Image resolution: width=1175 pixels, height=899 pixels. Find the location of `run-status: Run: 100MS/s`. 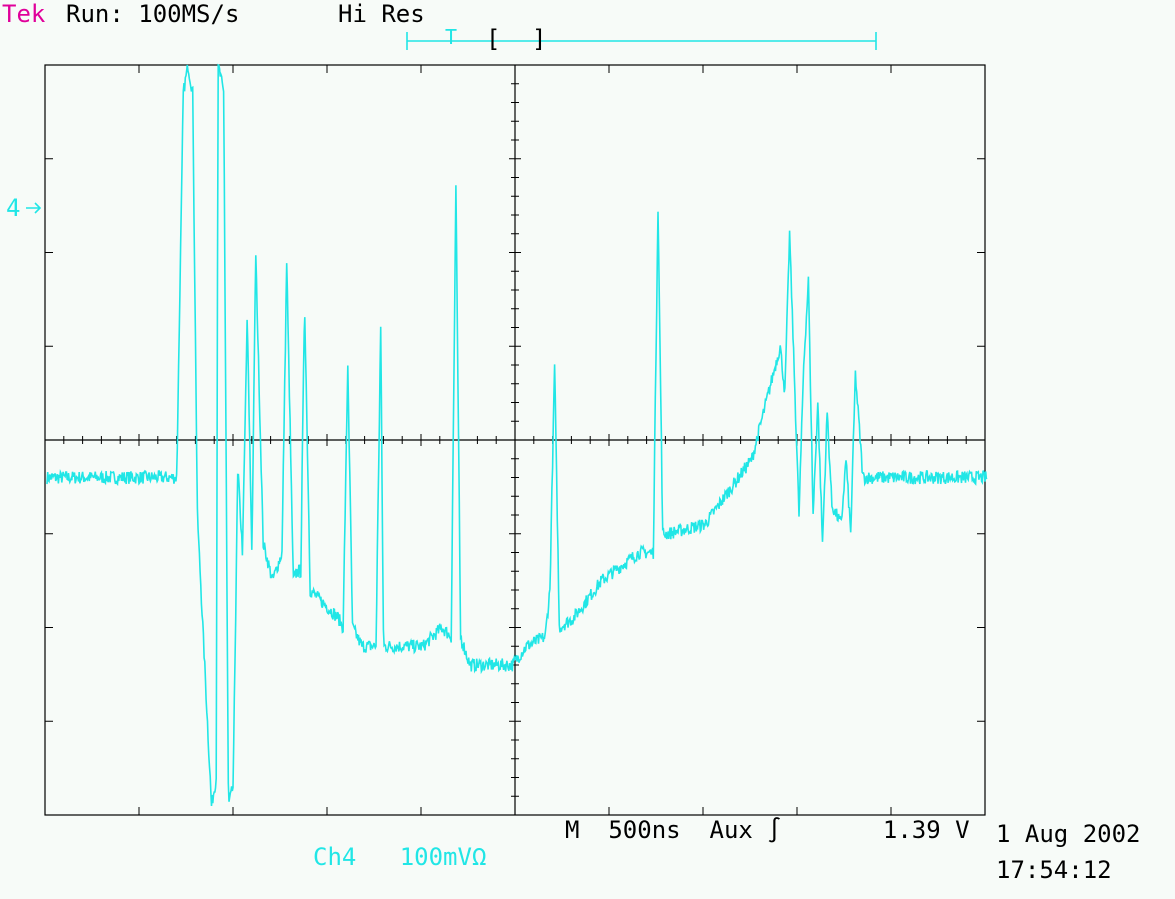

run-status: Run: 100MS/s is located at coordinates (153, 14).